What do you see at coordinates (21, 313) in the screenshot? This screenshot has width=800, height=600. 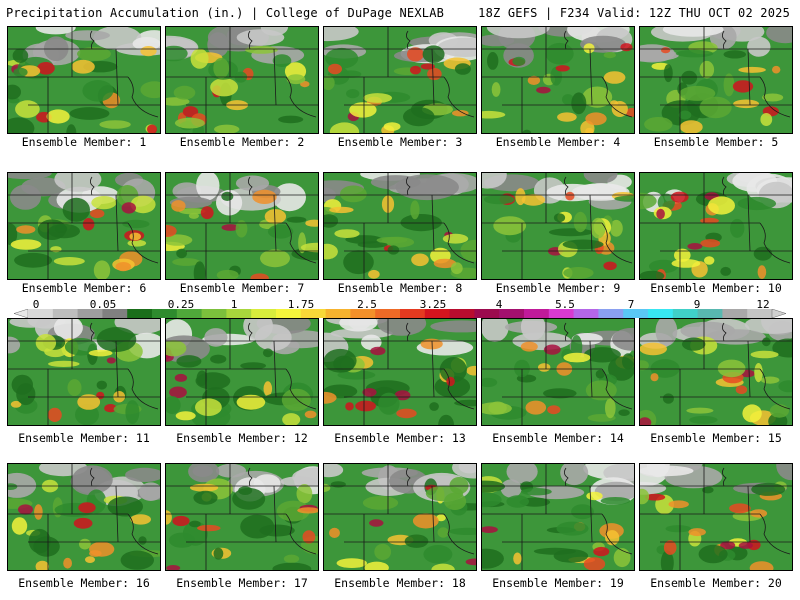 I see `colorbar-low-arrow` at bounding box center [21, 313].